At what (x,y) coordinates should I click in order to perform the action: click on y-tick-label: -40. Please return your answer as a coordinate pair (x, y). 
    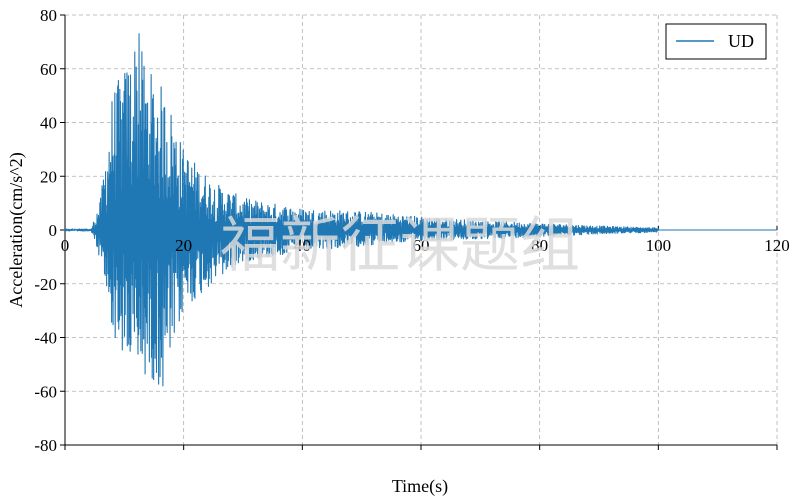
    Looking at the image, I should click on (45, 338).